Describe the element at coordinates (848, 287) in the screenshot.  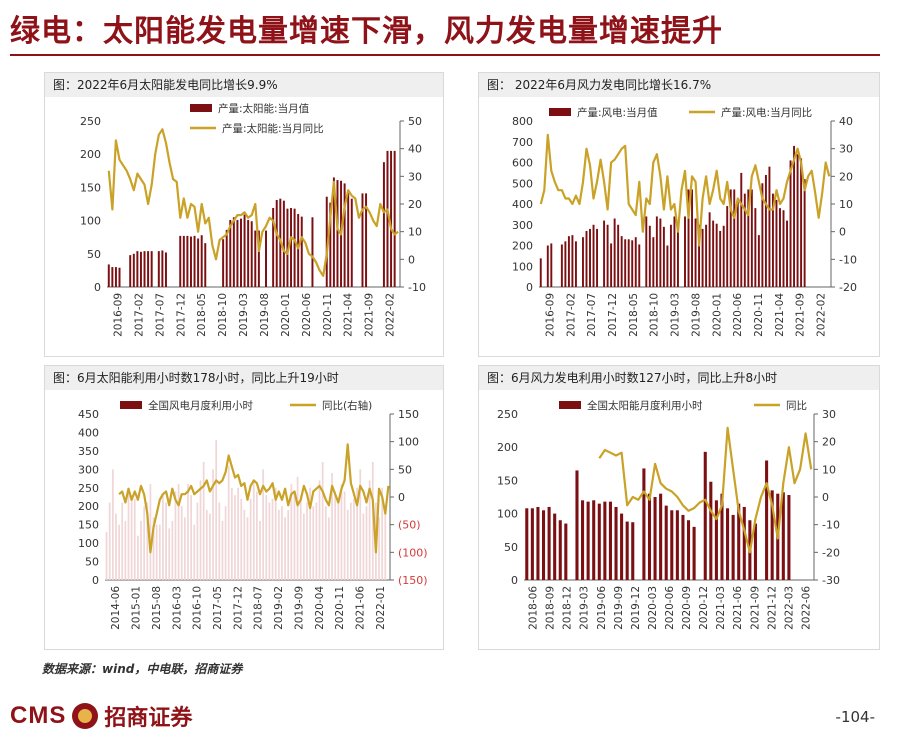
I see `right-tick-label: -20` at that location.